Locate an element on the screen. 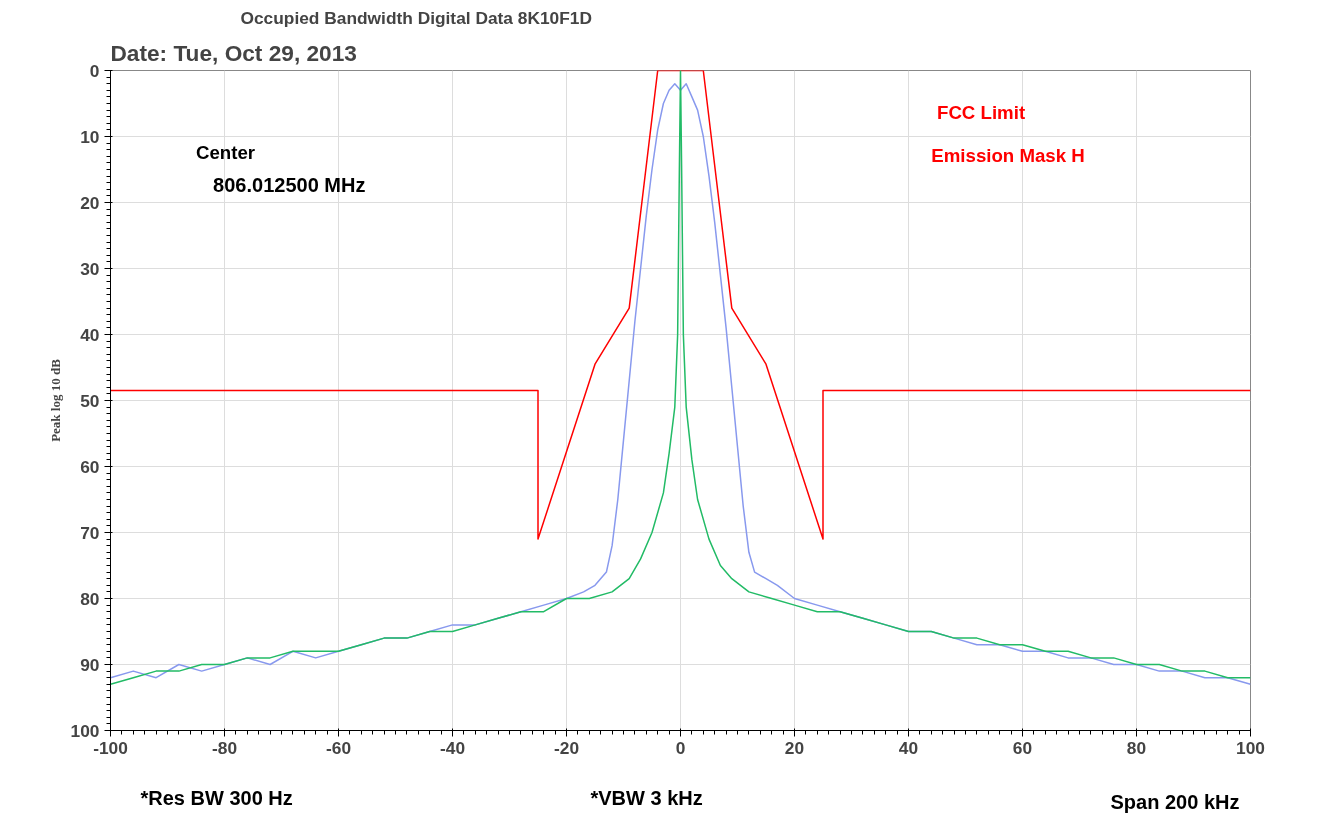 The width and height of the screenshot is (1319, 836). y-tick-label: 60 is located at coordinates (90, 466).